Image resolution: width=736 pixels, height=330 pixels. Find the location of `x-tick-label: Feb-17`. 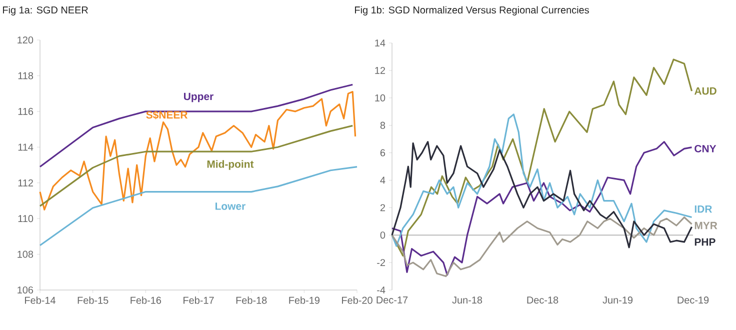

x-tick-label: Feb-17 is located at coordinates (199, 300).